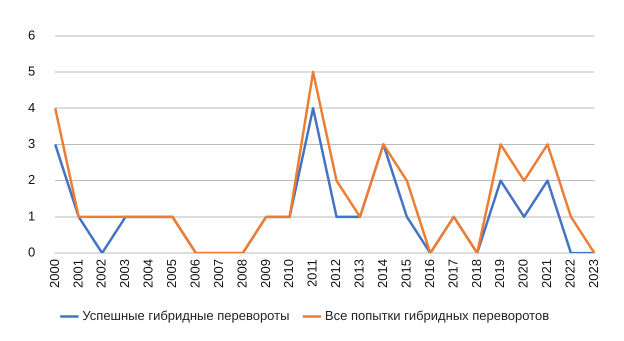  Describe the element at coordinates (406, 273) in the screenshot. I see `x-tick-label: 2015` at that location.